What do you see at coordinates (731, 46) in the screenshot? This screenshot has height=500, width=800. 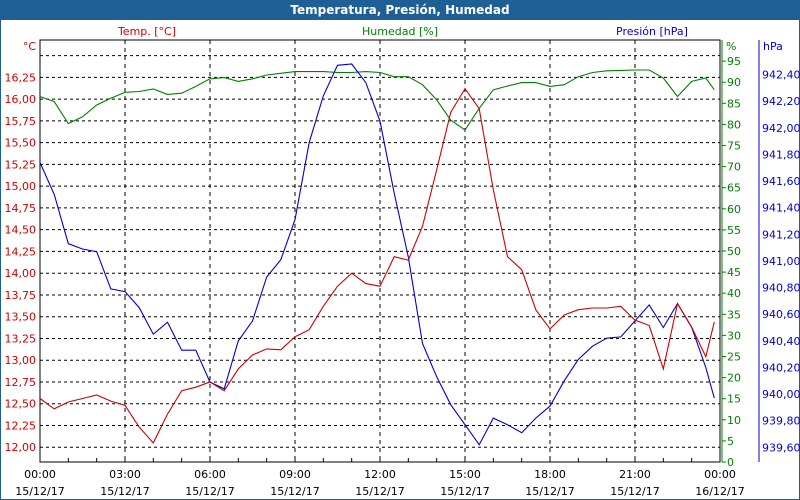 I see `humidity-axis-unit: %` at bounding box center [731, 46].